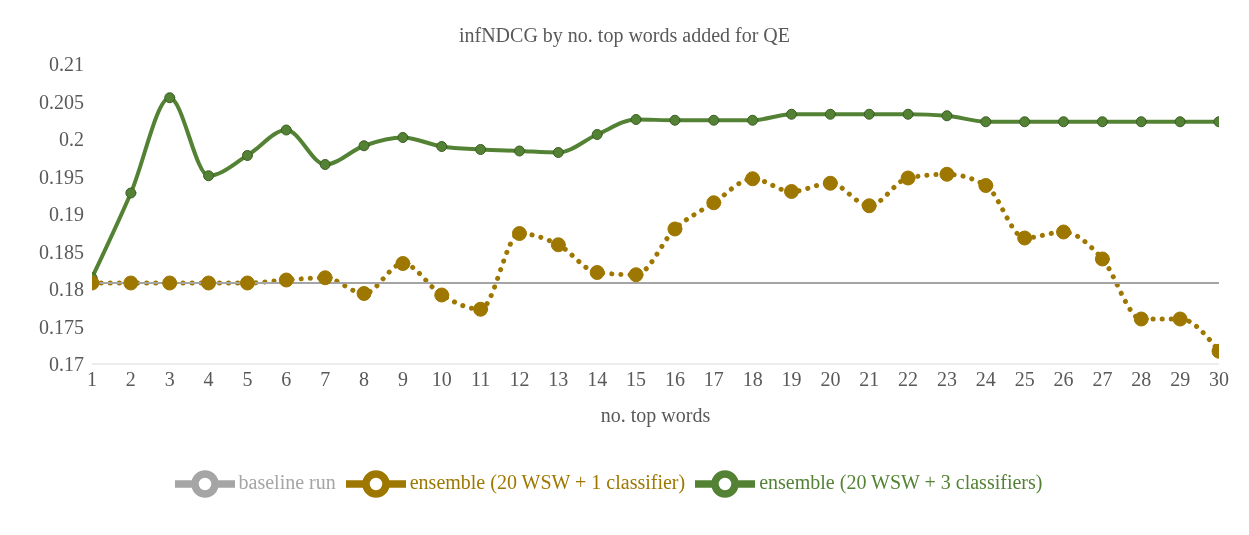  I want to click on x-tick-label: 23, so click(946, 379).